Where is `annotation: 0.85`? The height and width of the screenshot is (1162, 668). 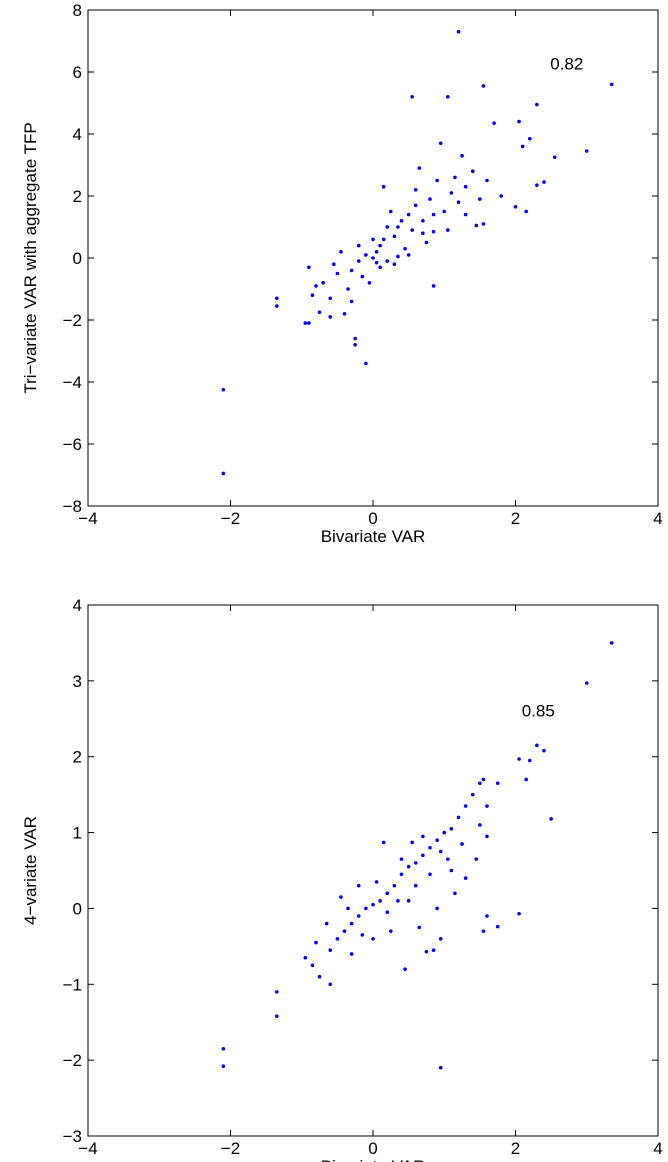 annotation: 0.85 is located at coordinates (538, 711).